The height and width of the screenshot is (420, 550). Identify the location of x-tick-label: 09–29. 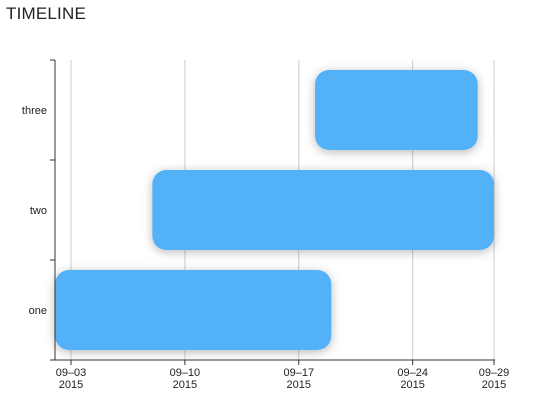
(494, 373).